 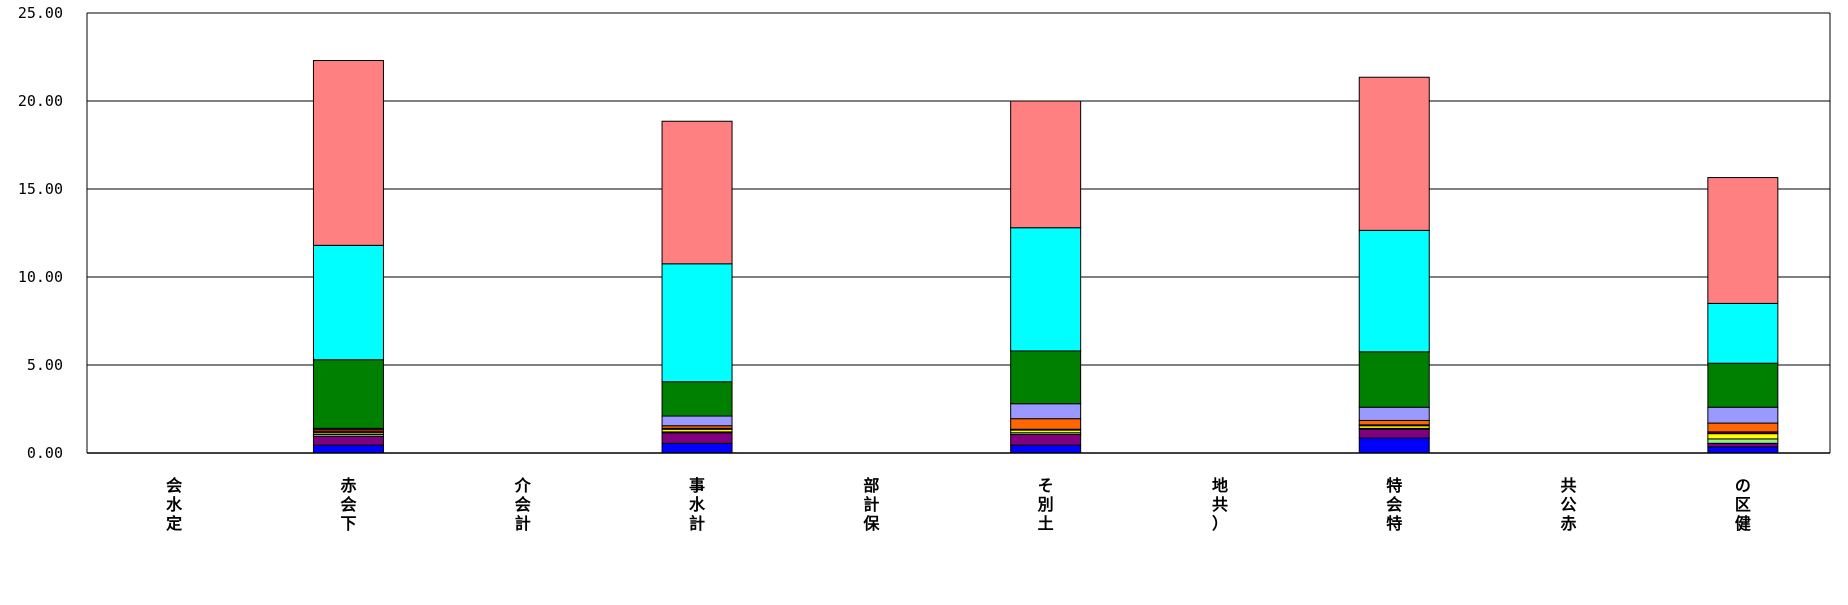 I want to click on y-tick-label: 5.00, so click(x=45, y=365).